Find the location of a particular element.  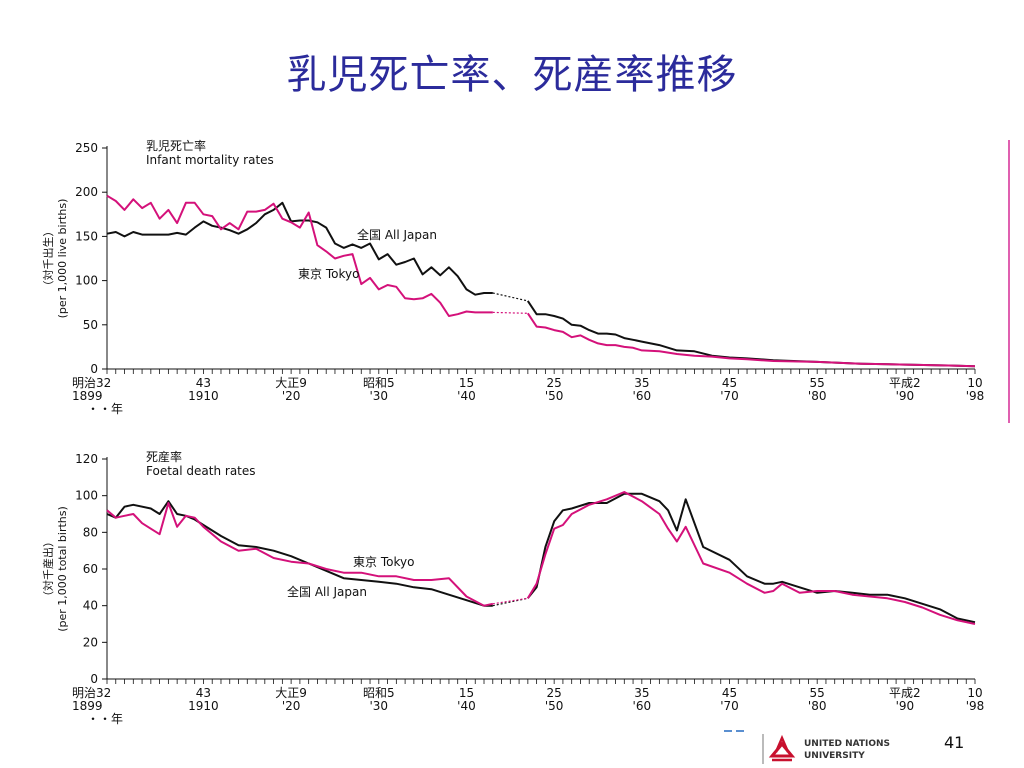

y-tick-label: 250 is located at coordinates (86, 148).